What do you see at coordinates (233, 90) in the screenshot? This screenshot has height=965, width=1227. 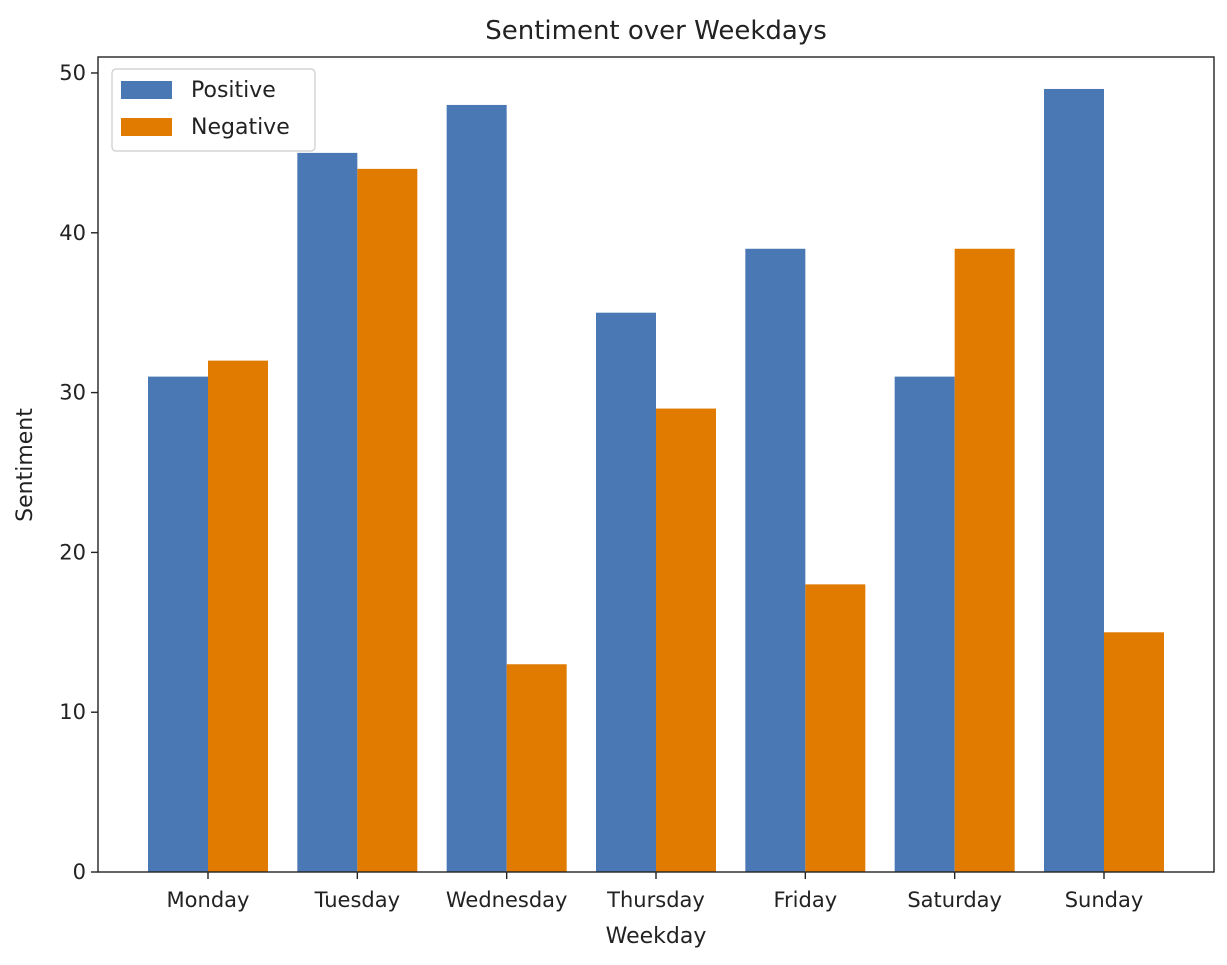 I see `legend-label-positive: Positive` at bounding box center [233, 90].